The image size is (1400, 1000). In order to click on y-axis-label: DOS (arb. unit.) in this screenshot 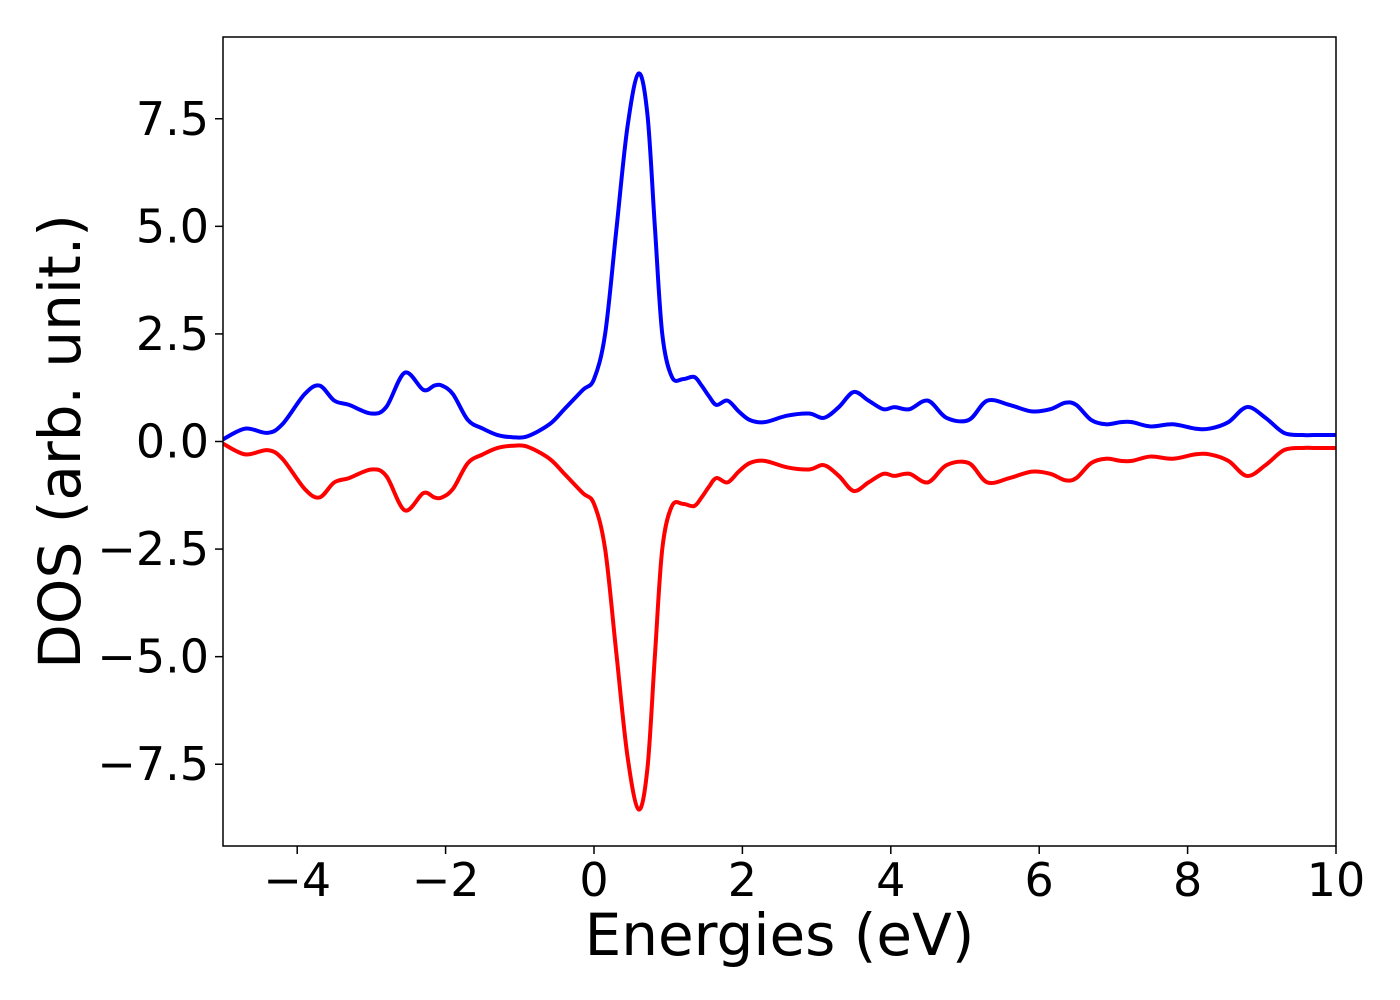, I will do `click(60, 441)`.